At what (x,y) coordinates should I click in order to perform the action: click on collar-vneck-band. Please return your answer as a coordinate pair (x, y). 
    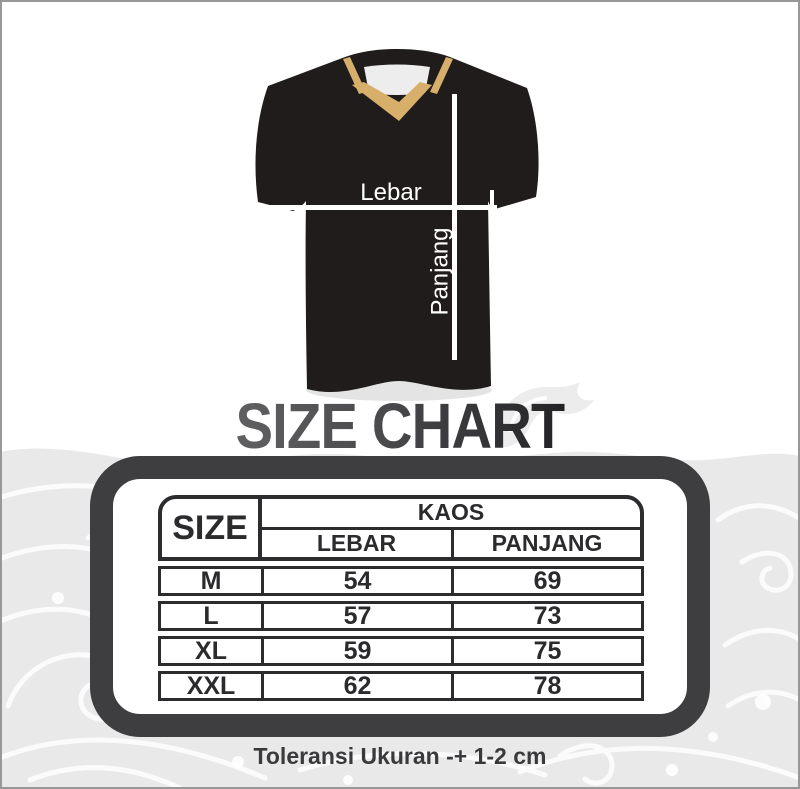
    Looking at the image, I should click on (392, 101).